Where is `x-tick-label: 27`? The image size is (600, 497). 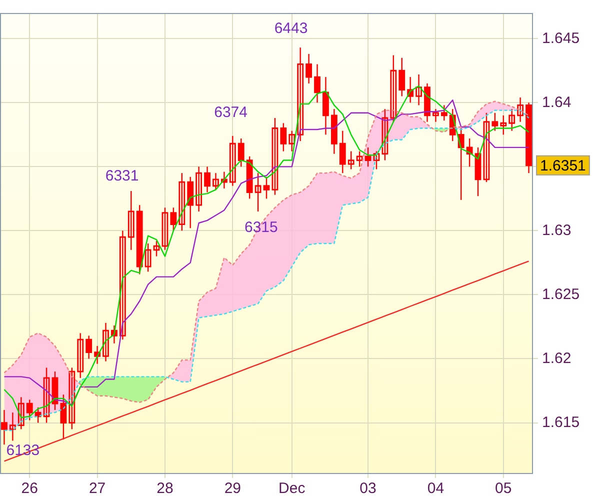
x-tick-label: 27 is located at coordinates (97, 488).